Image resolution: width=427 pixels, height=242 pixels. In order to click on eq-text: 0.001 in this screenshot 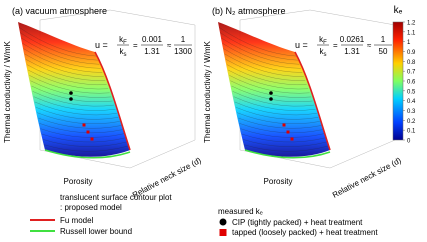, I will do `click(152, 39)`.